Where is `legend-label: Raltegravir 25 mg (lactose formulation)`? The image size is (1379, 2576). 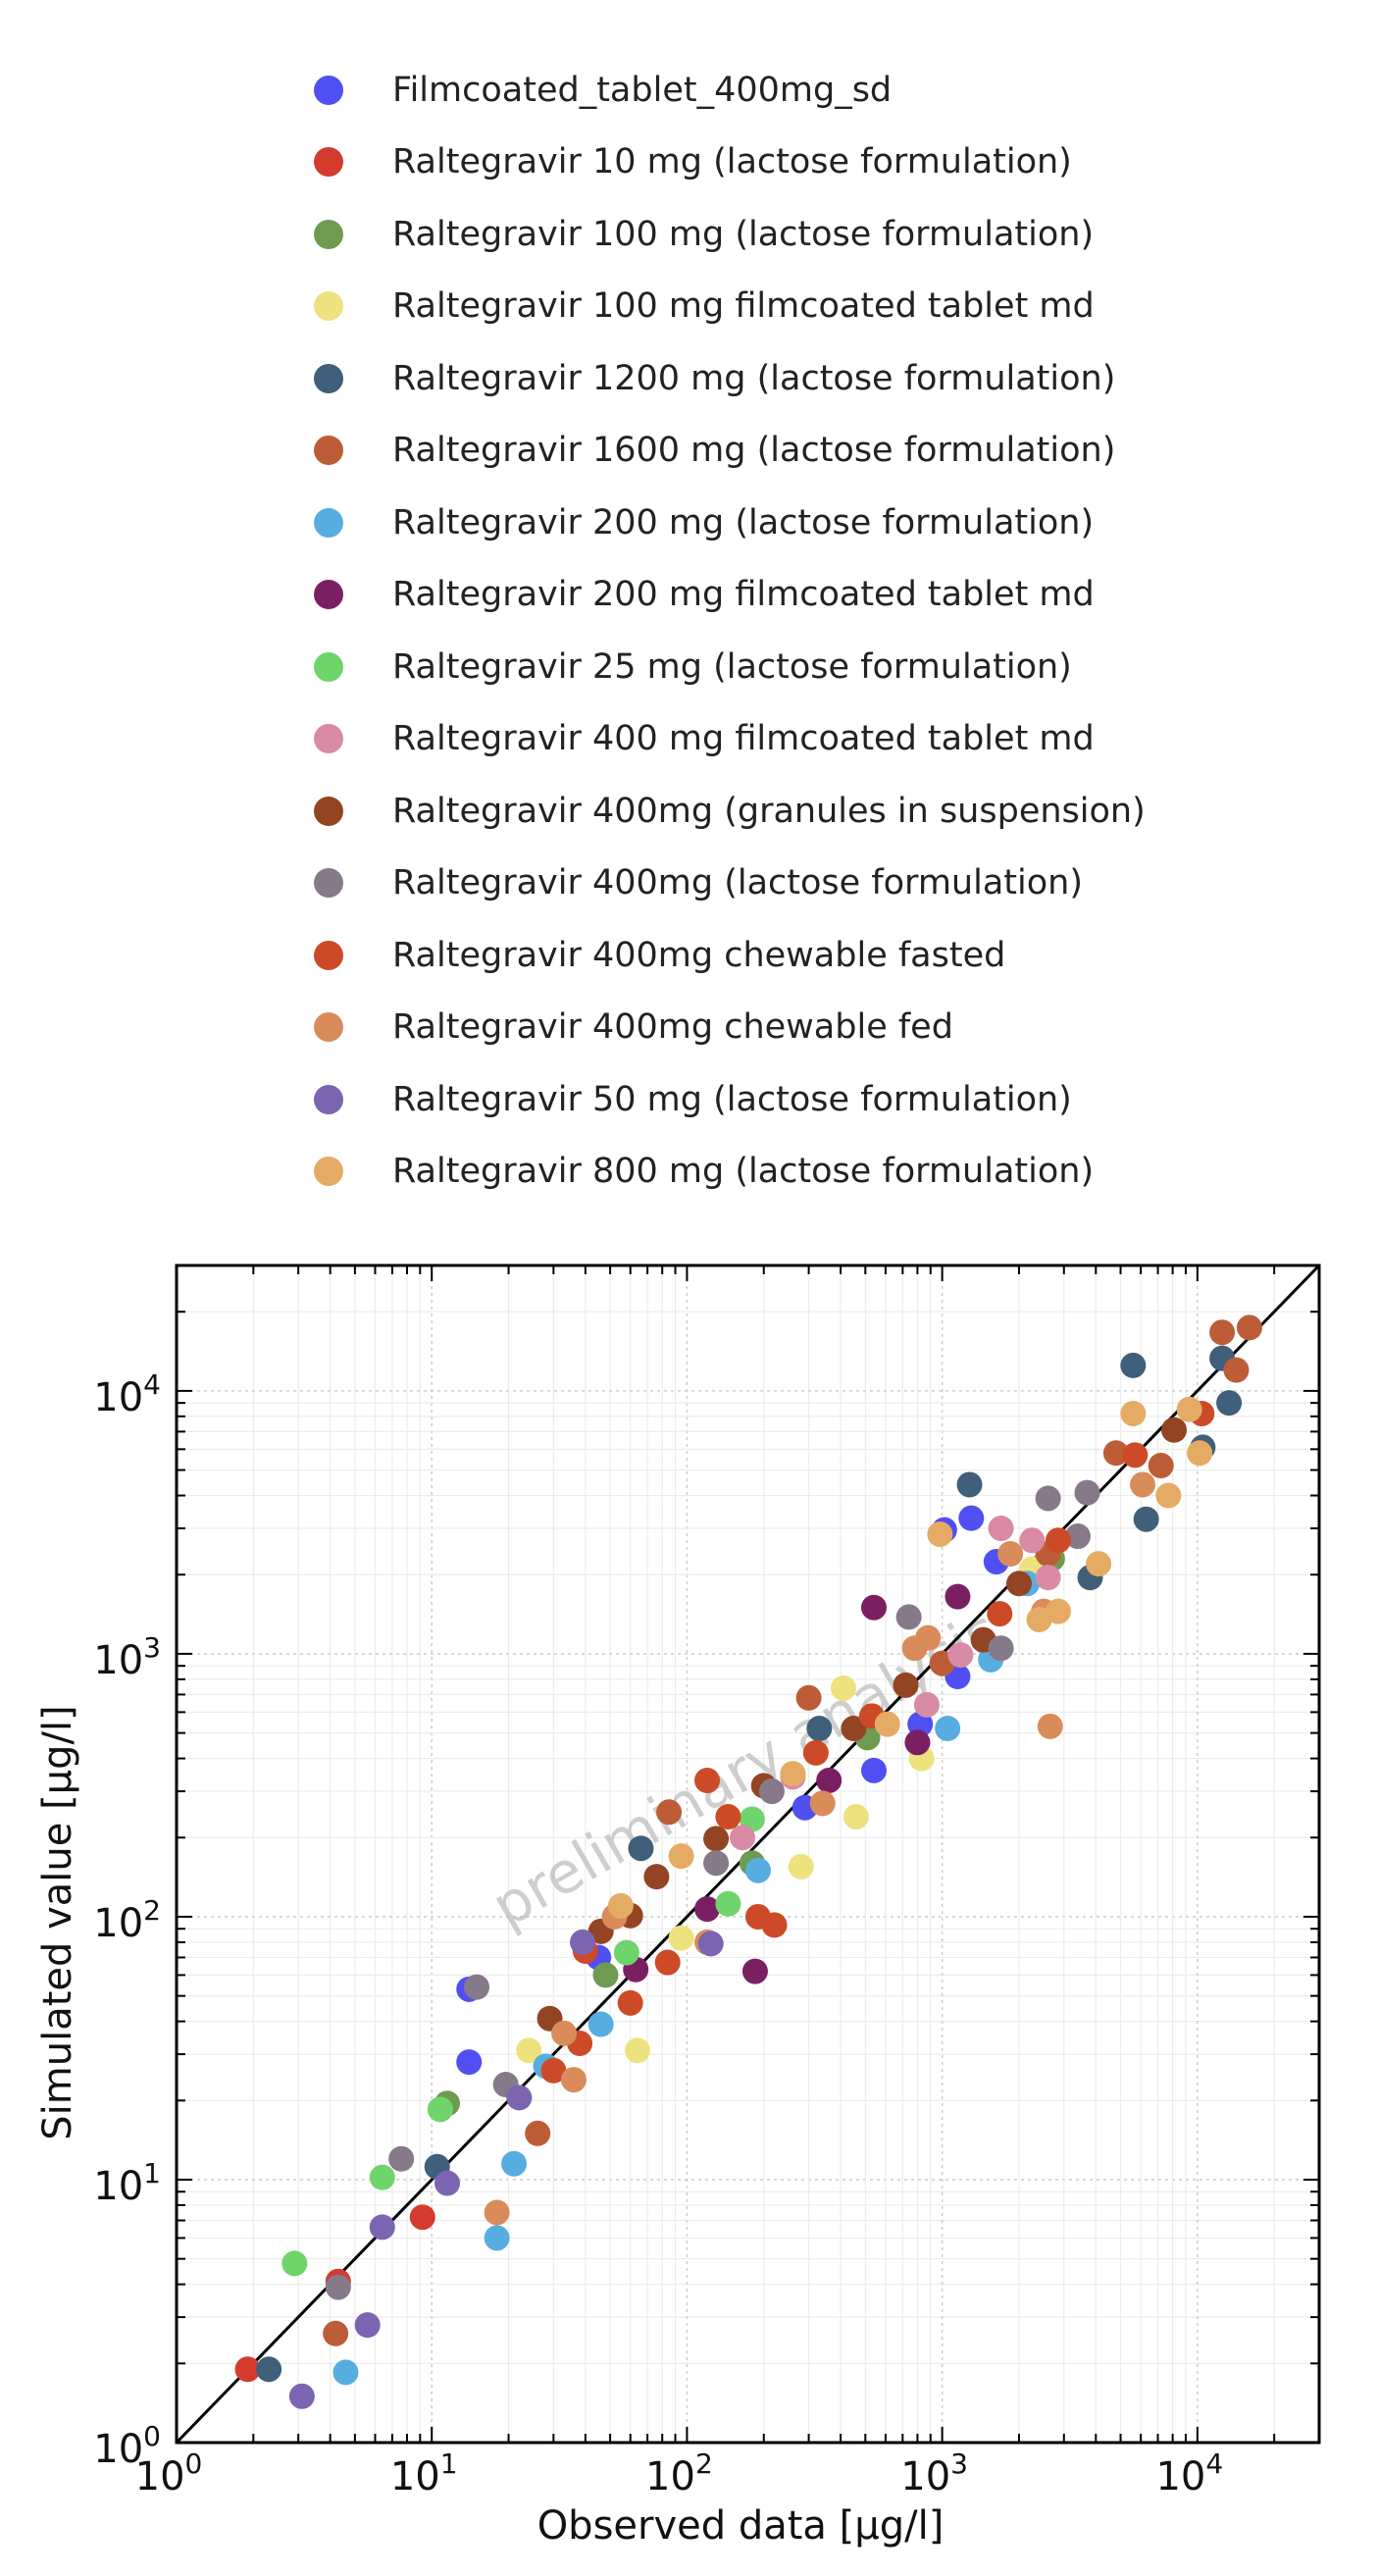 legend-label: Raltegravir 25 mg (lactose formulation) is located at coordinates (732, 666).